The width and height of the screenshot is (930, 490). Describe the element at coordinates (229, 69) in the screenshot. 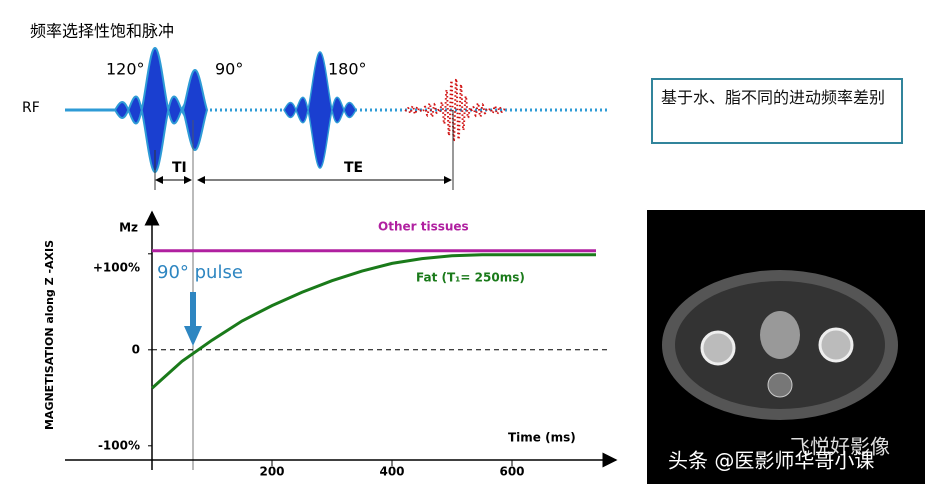

I see `pulse-label: 90°` at that location.